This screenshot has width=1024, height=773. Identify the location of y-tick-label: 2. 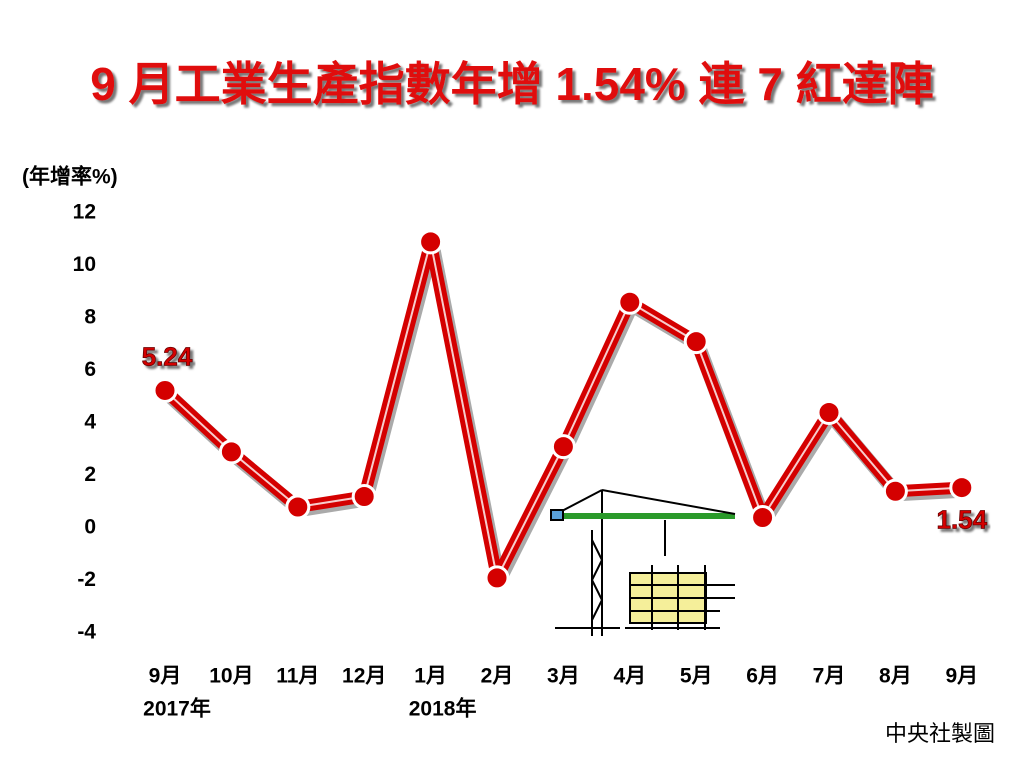
(90, 474).